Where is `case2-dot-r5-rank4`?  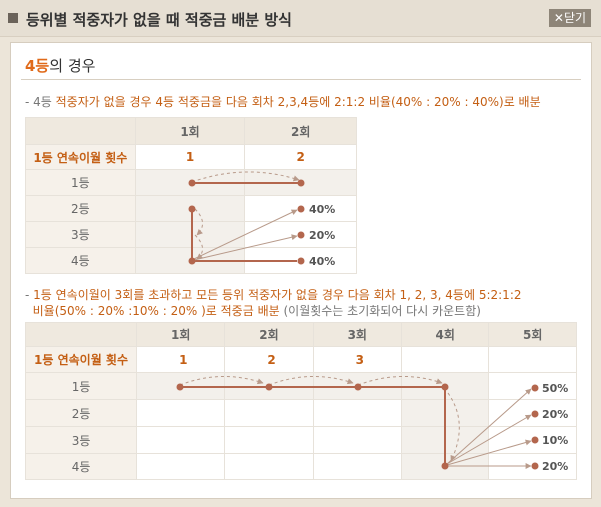 case2-dot-r5-rank4 is located at coordinates (535, 466).